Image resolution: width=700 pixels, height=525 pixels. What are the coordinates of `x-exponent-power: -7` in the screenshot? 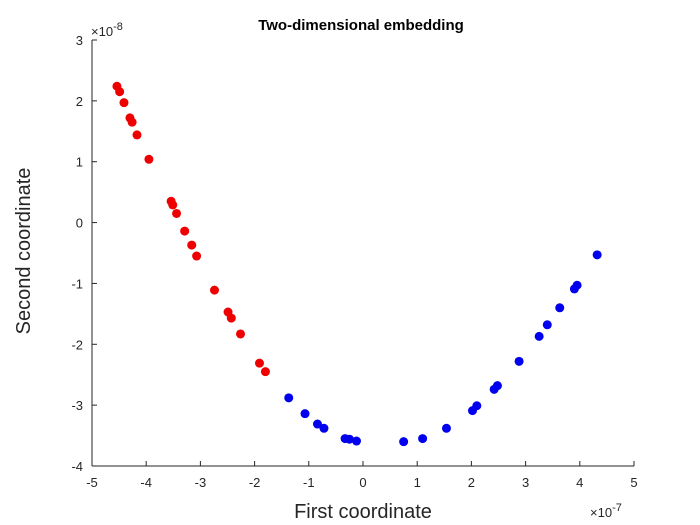 It's located at (617, 508).